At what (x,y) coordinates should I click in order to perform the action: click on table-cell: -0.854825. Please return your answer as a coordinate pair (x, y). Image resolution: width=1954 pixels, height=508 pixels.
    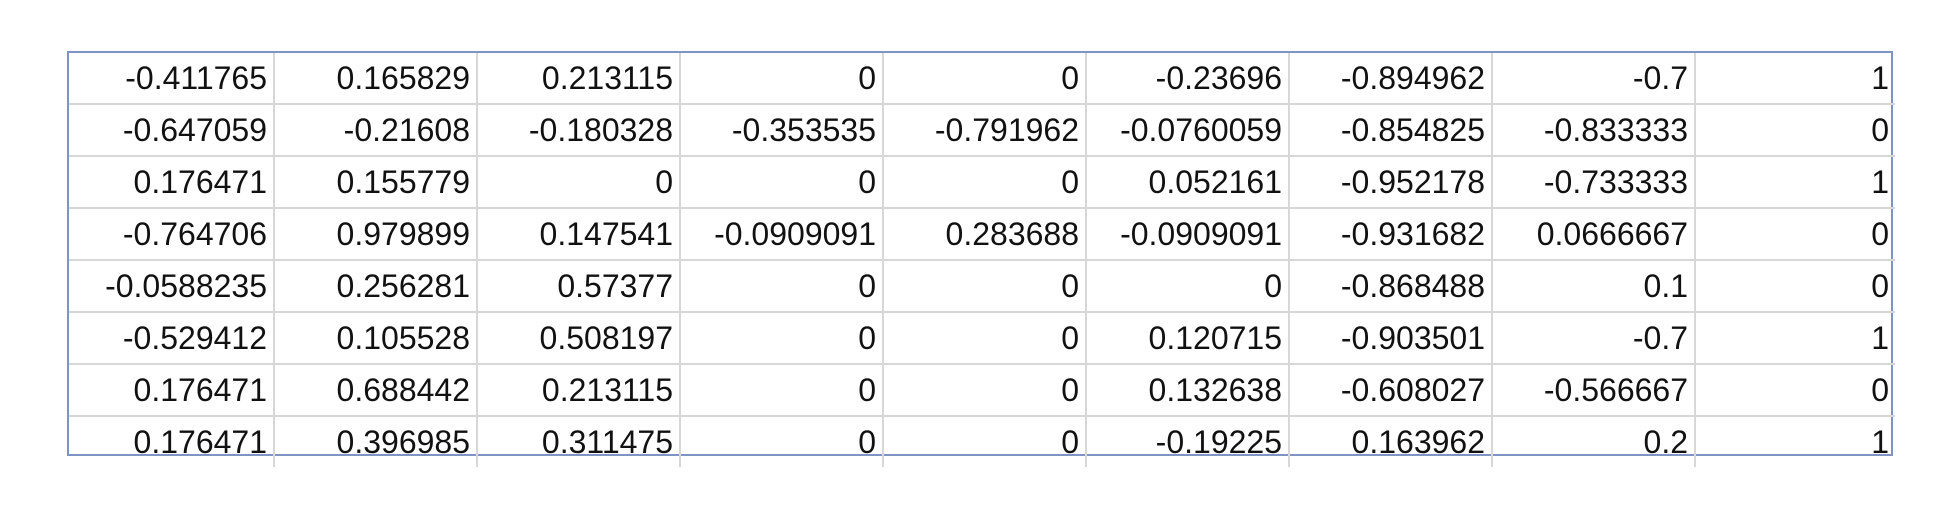
    Looking at the image, I should click on (1390, 130).